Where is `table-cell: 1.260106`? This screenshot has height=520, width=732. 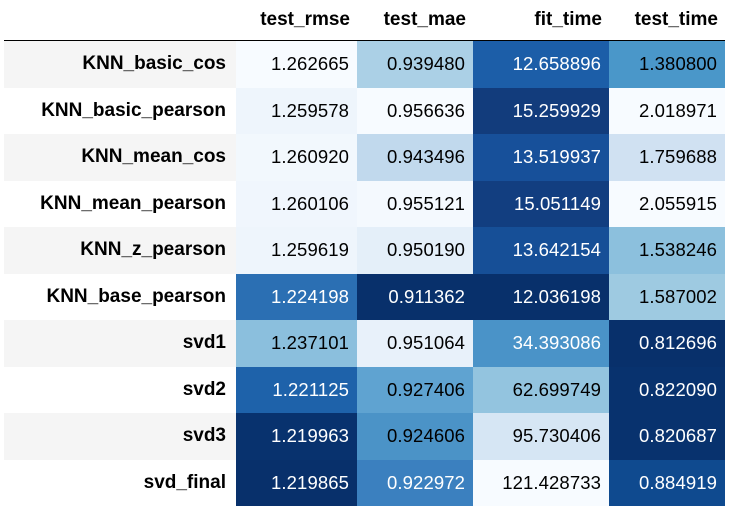 table-cell: 1.260106 is located at coordinates (296, 203).